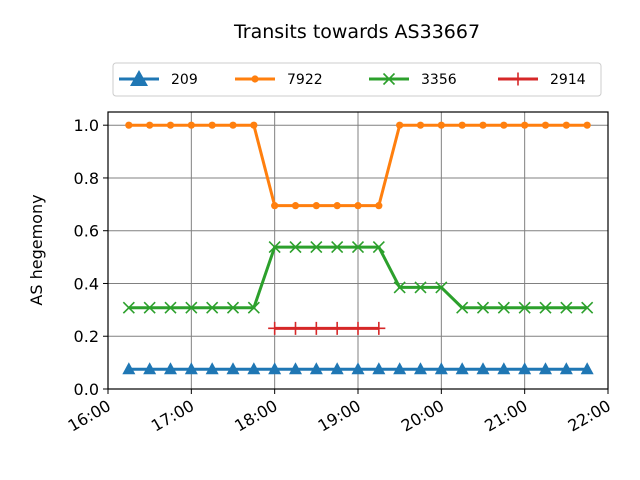 This screenshot has height=480, width=640. What do you see at coordinates (305, 80) in the screenshot?
I see `legend-label: 7922` at bounding box center [305, 80].